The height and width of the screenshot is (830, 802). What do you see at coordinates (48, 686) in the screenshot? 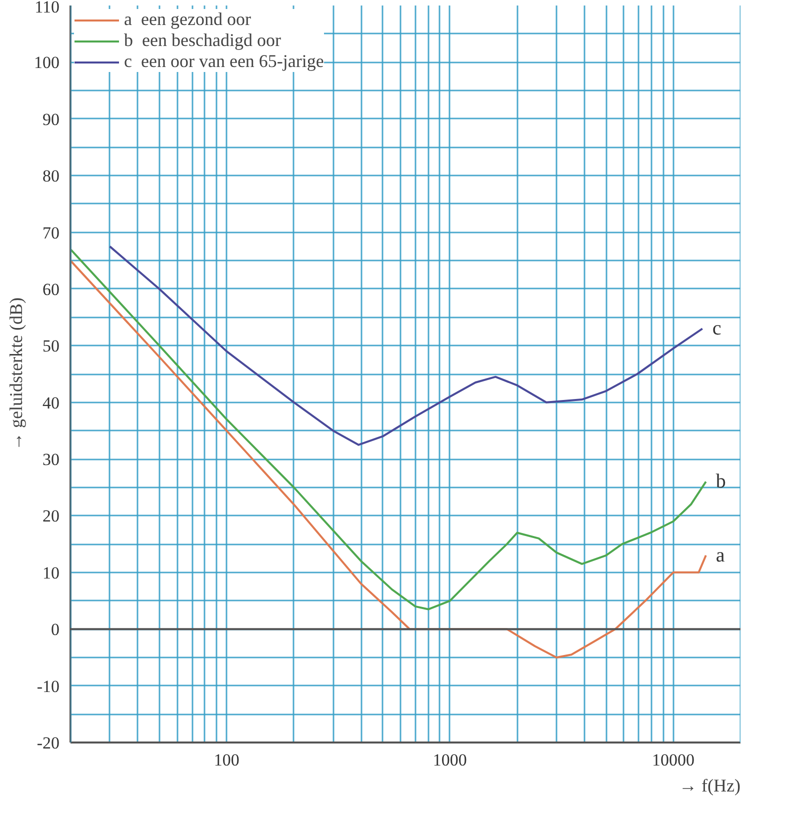
I see `y-tick-label: -10` at bounding box center [48, 686].